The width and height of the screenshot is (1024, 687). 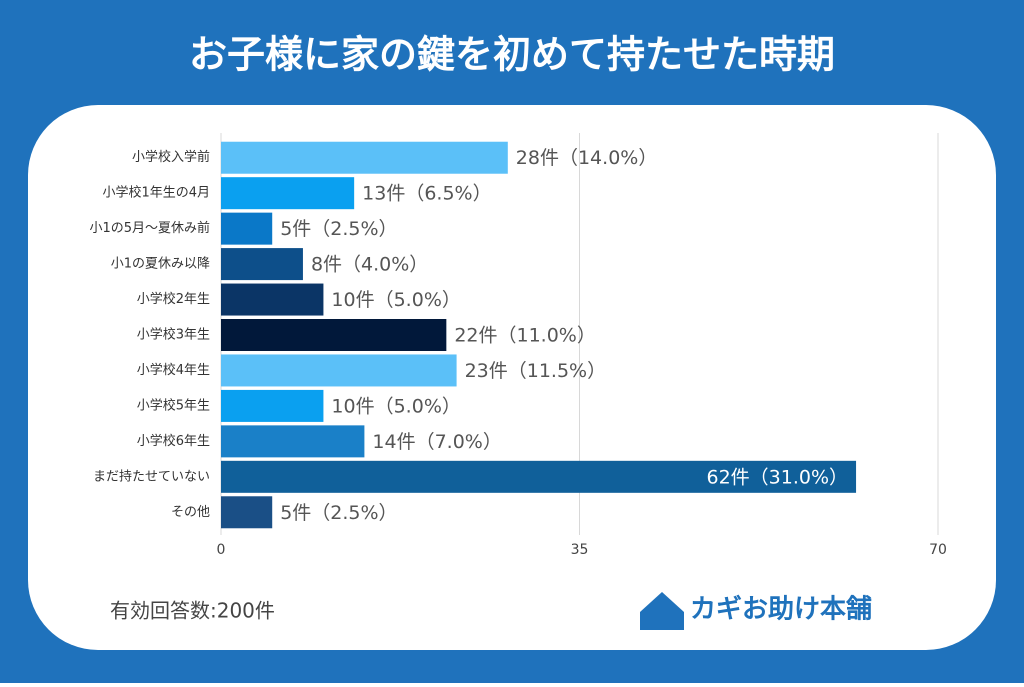 What do you see at coordinates (426, 194) in the screenshot?
I see `value-label: 13件（6.5%）` at bounding box center [426, 194].